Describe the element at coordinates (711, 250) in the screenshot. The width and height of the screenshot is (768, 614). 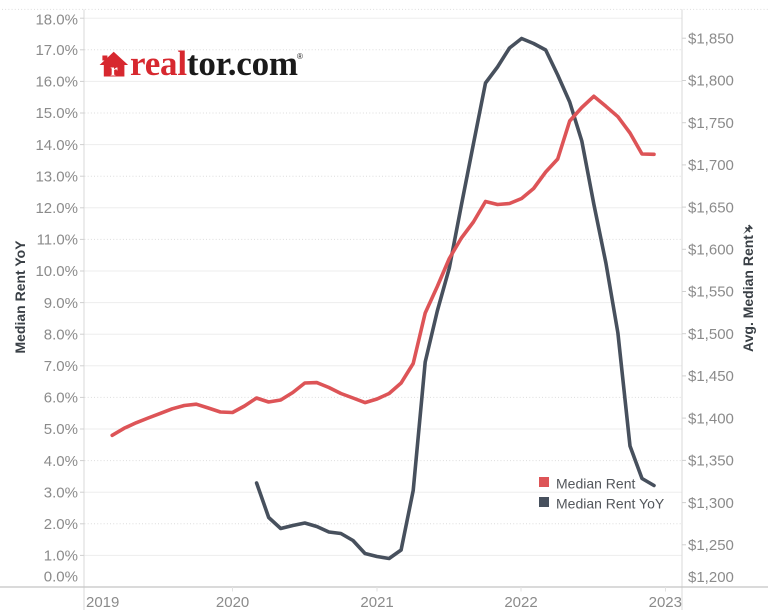
I see `svg-text: $1,600` at that location.